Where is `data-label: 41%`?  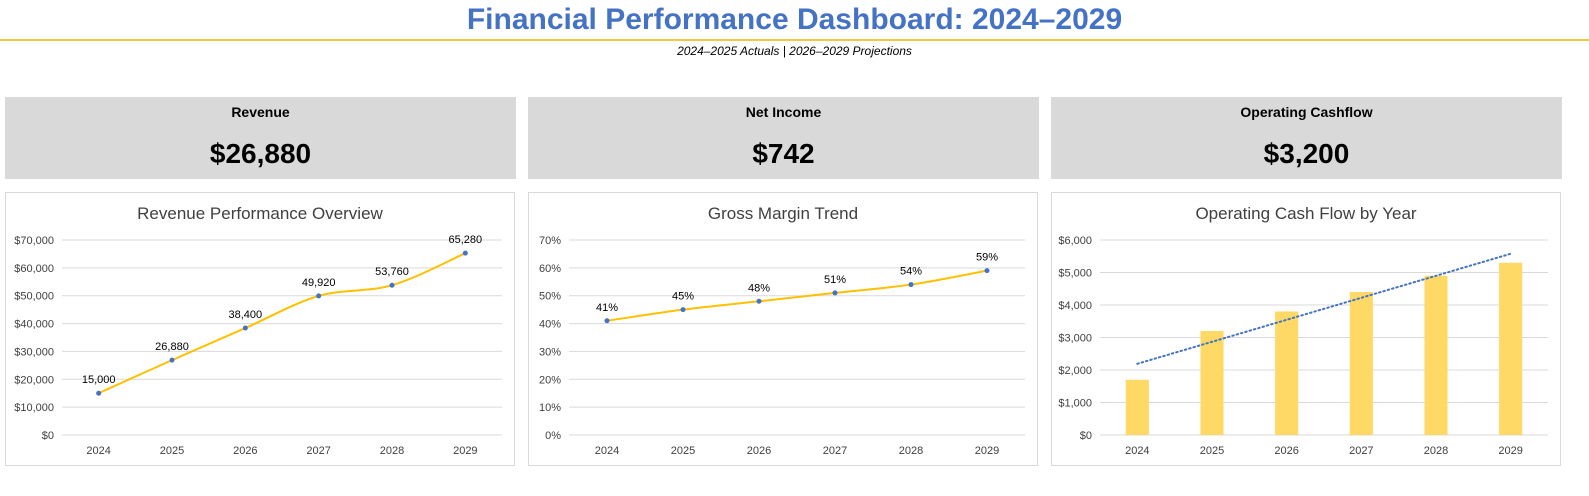 data-label: 41% is located at coordinates (607, 308).